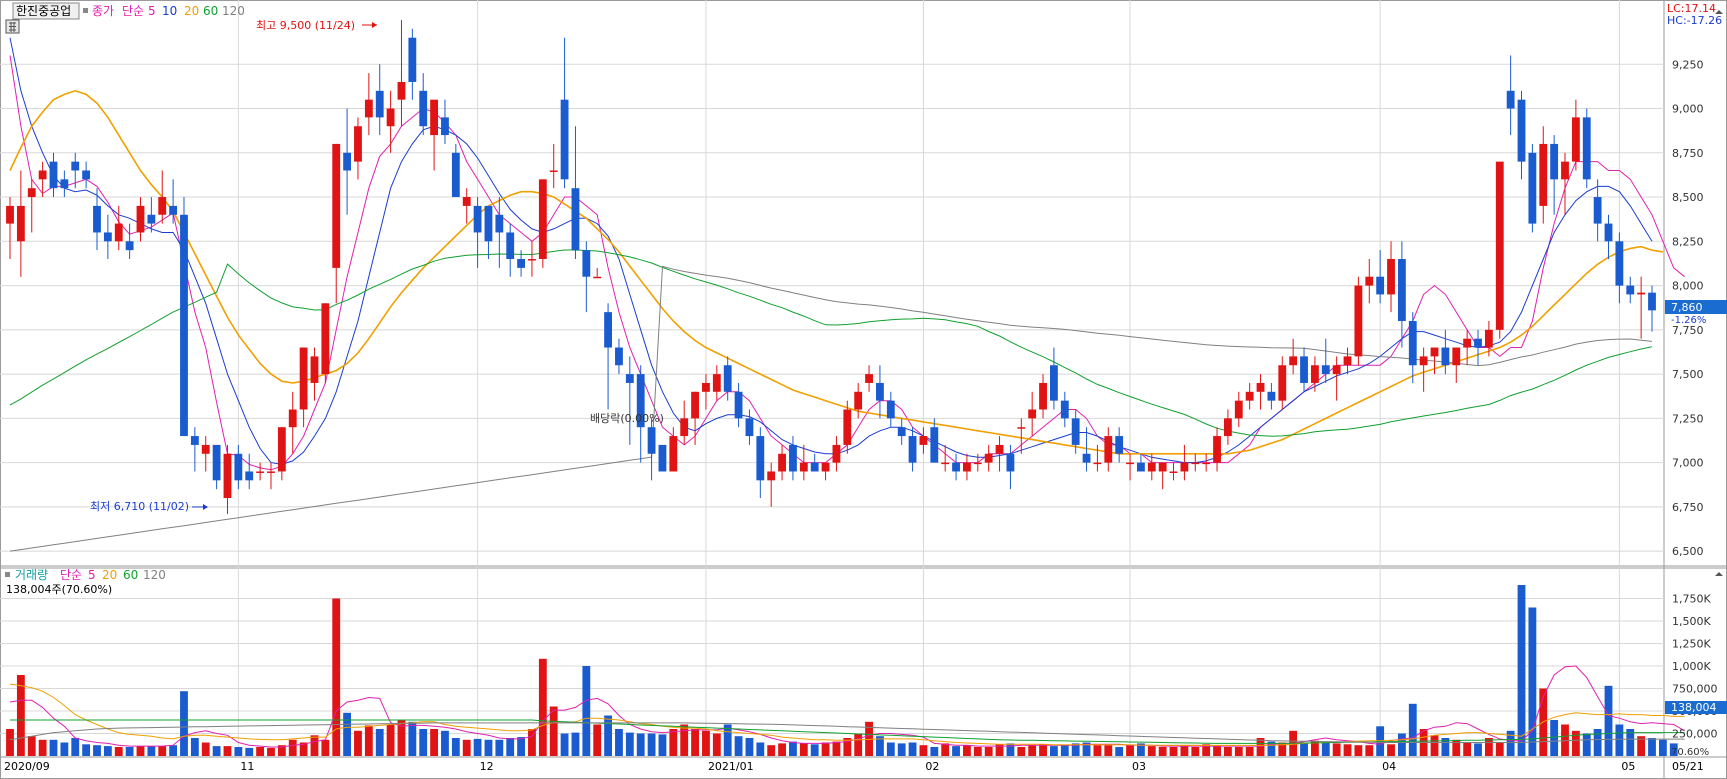 The width and height of the screenshot is (1727, 779). What do you see at coordinates (1139, 766) in the screenshot?
I see `x-tick-label: 03` at bounding box center [1139, 766].